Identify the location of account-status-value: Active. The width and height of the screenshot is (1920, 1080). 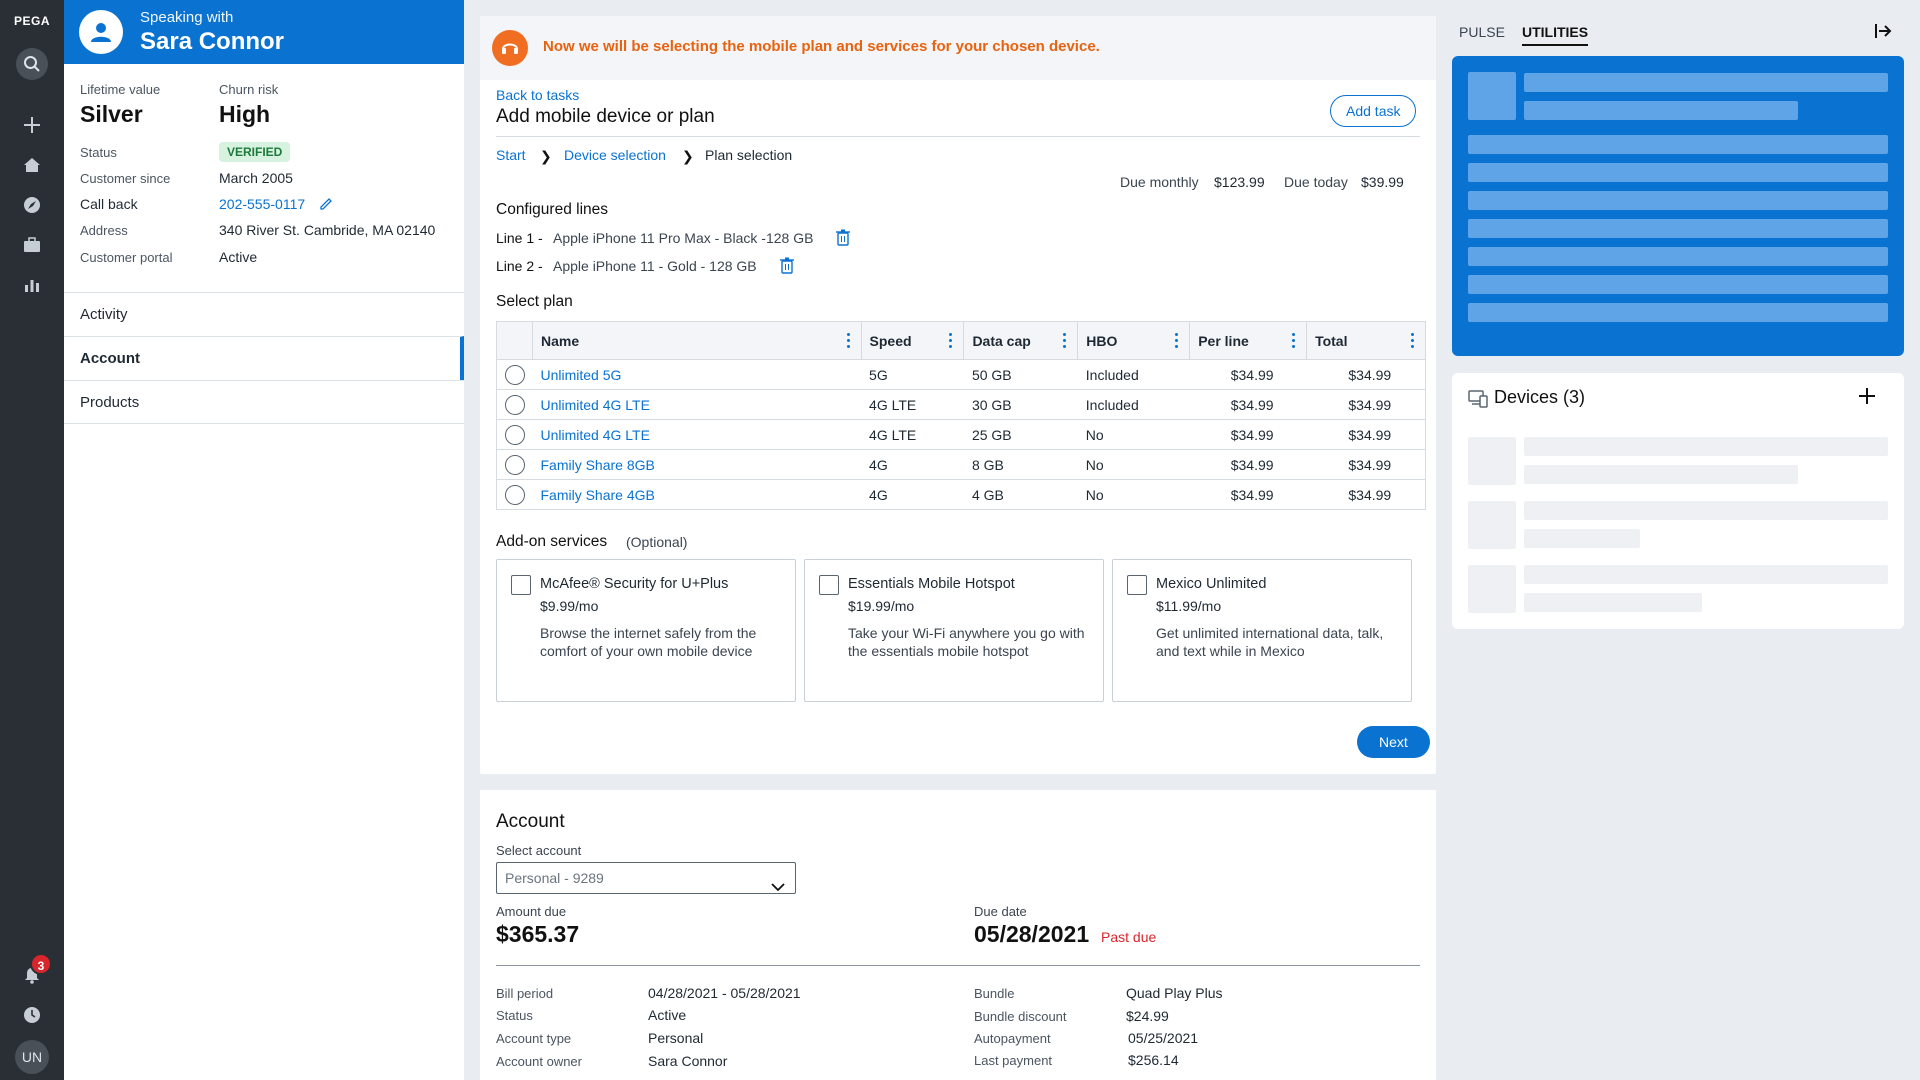
(667, 1015).